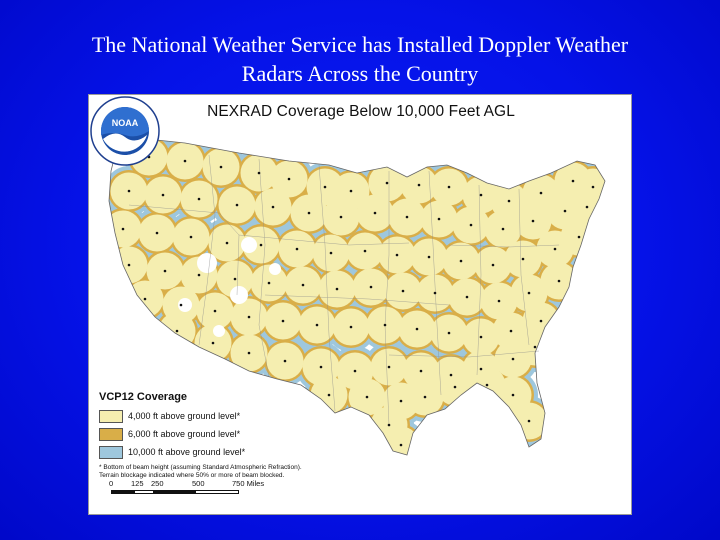 Image resolution: width=720 pixels, height=540 pixels. Describe the element at coordinates (143, 397) in the screenshot. I see `legend-title: VCP12 Coverage` at that location.